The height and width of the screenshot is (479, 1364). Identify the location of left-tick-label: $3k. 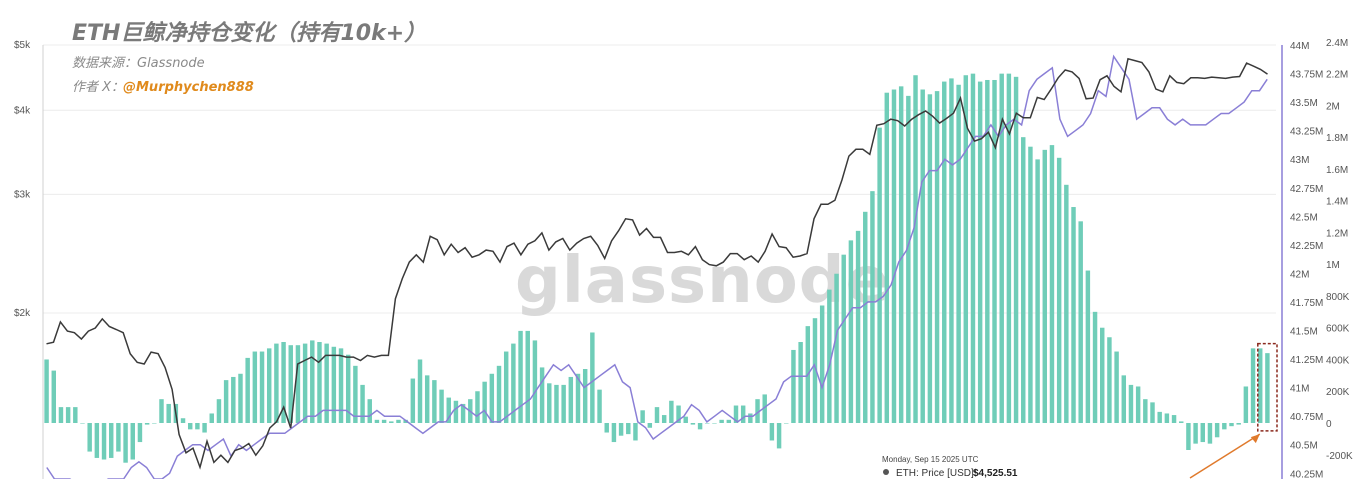
(22, 194).